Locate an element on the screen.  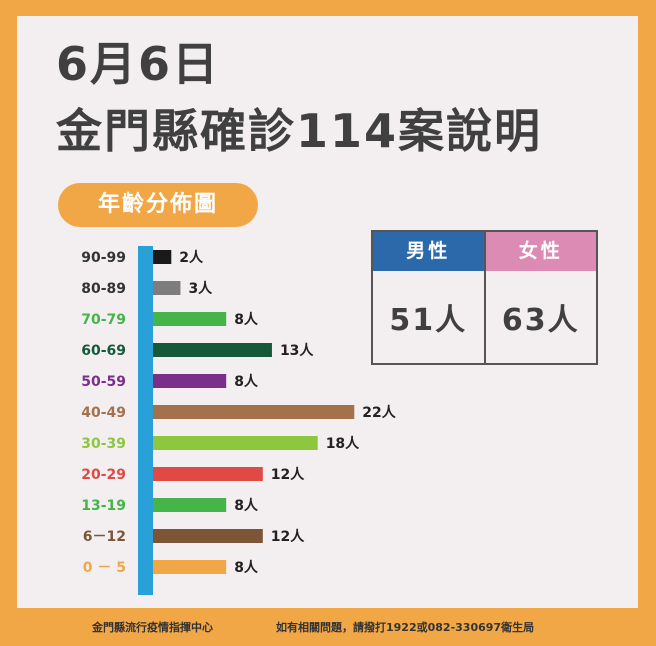
age-group-label: 90-99 is located at coordinates (103, 258).